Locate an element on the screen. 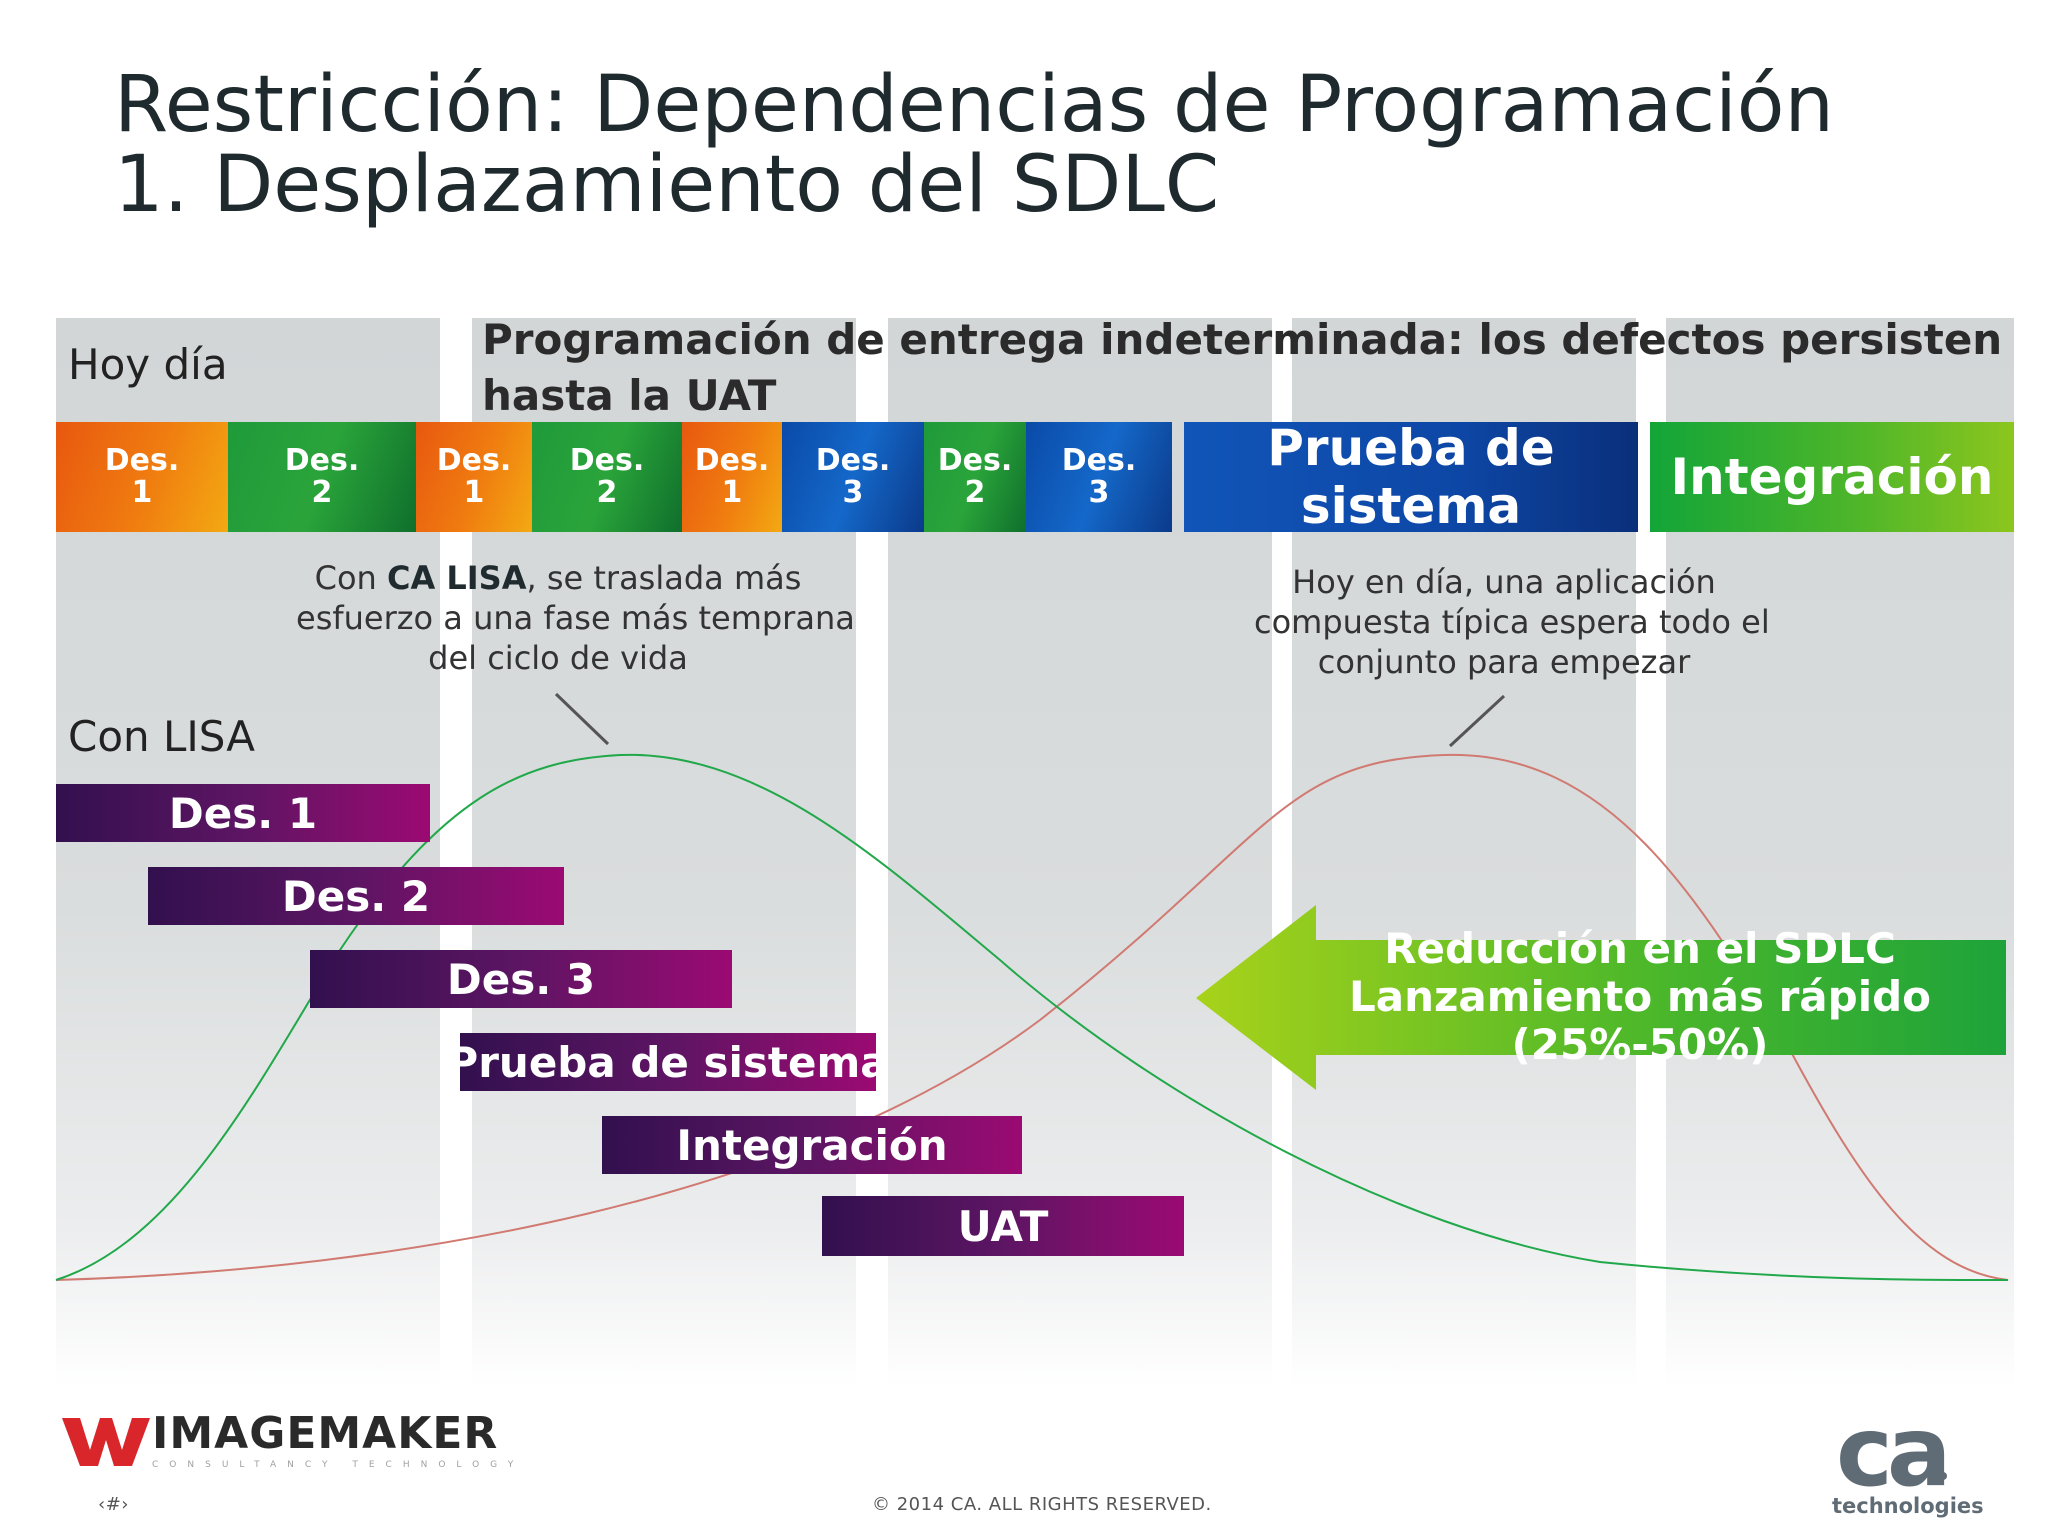 The height and width of the screenshot is (1536, 2048). ca-logo-subtitle: technologies is located at coordinates (1908, 1506).